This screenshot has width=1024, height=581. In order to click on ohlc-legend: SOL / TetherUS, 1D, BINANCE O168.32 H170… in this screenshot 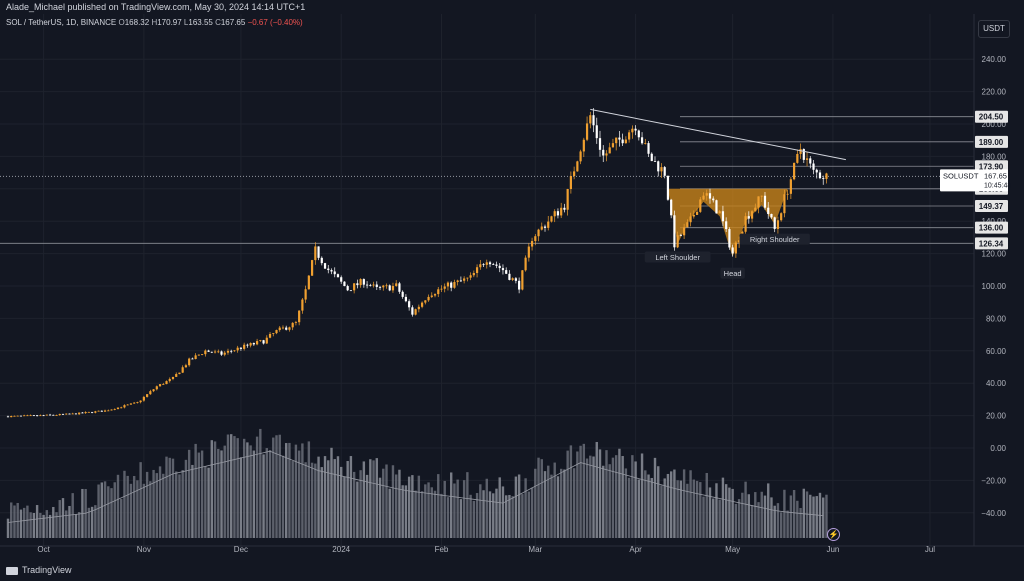, I will do `click(154, 22)`.